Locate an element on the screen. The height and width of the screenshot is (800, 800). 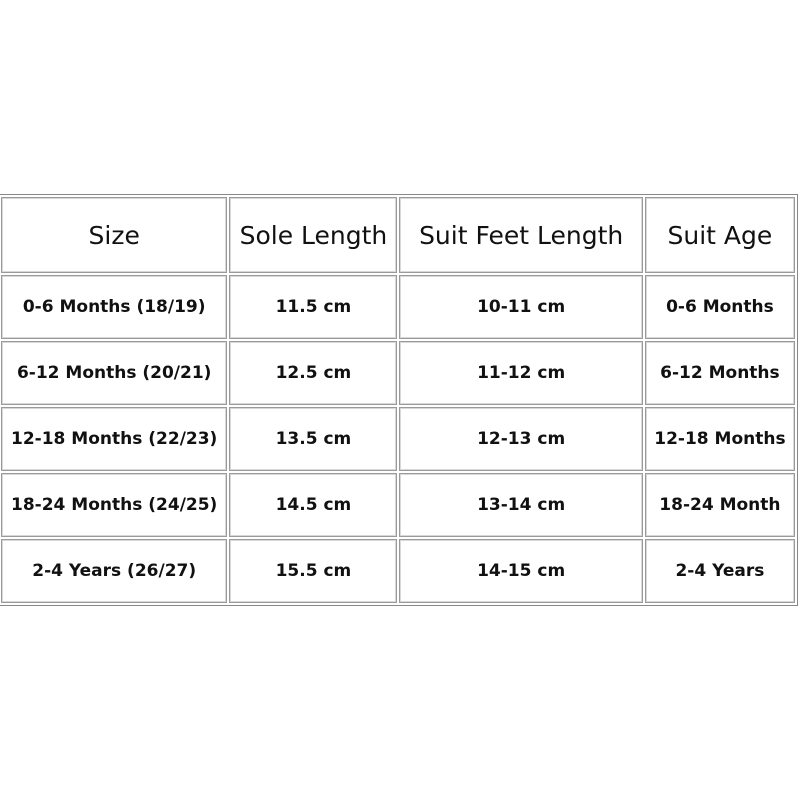
suit-feet-length-cell: 11-12 cm is located at coordinates (521, 373).